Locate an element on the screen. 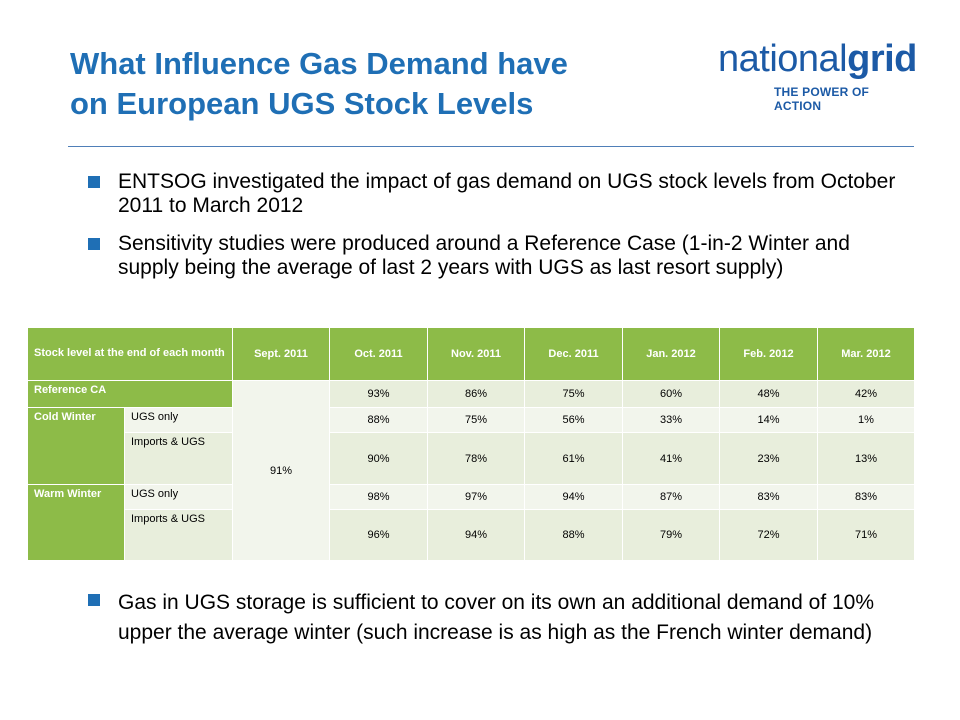  column-header: Dec. 2011 is located at coordinates (573, 354).